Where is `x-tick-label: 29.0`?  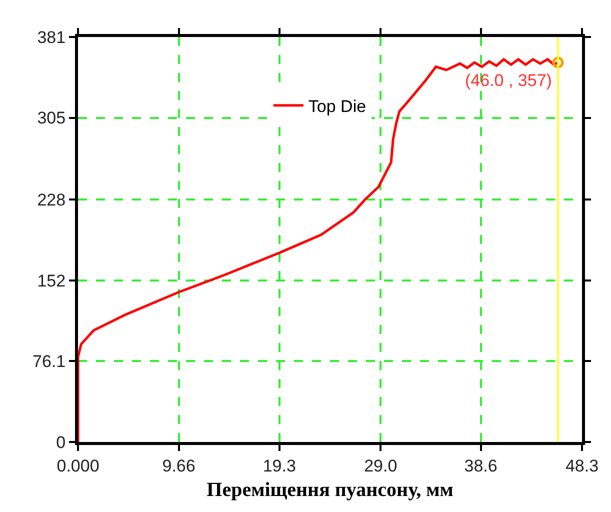 x-tick-label: 29.0 is located at coordinates (381, 466).